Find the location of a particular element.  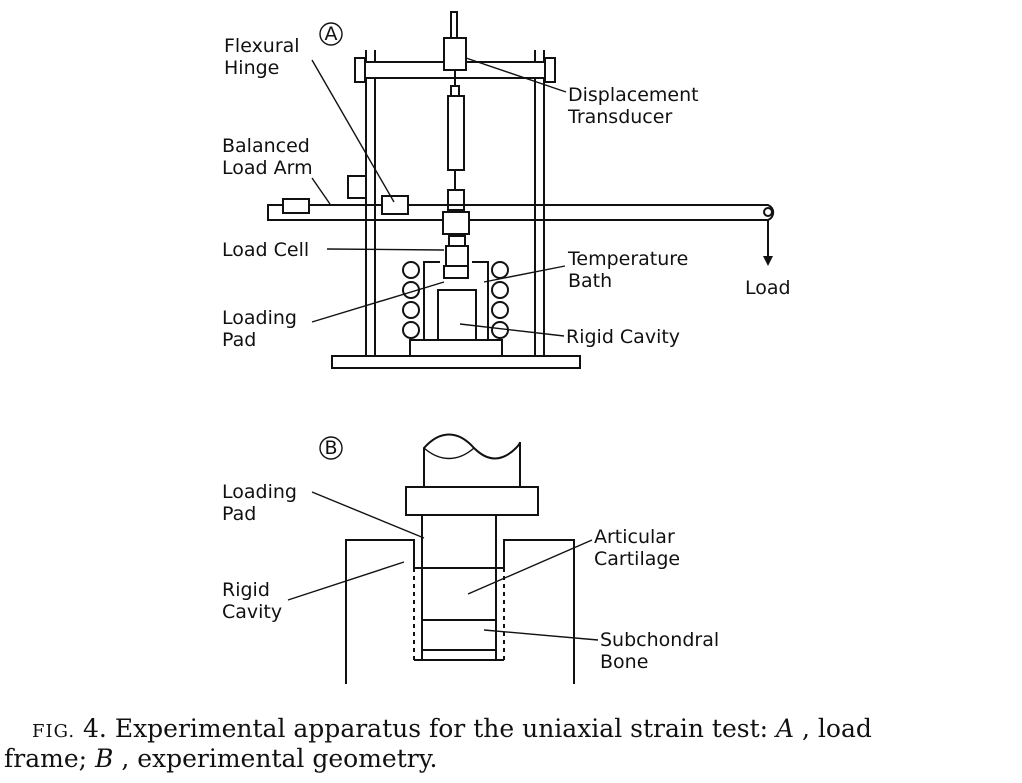

balanced-load-arm is located at coordinates (521, 198).